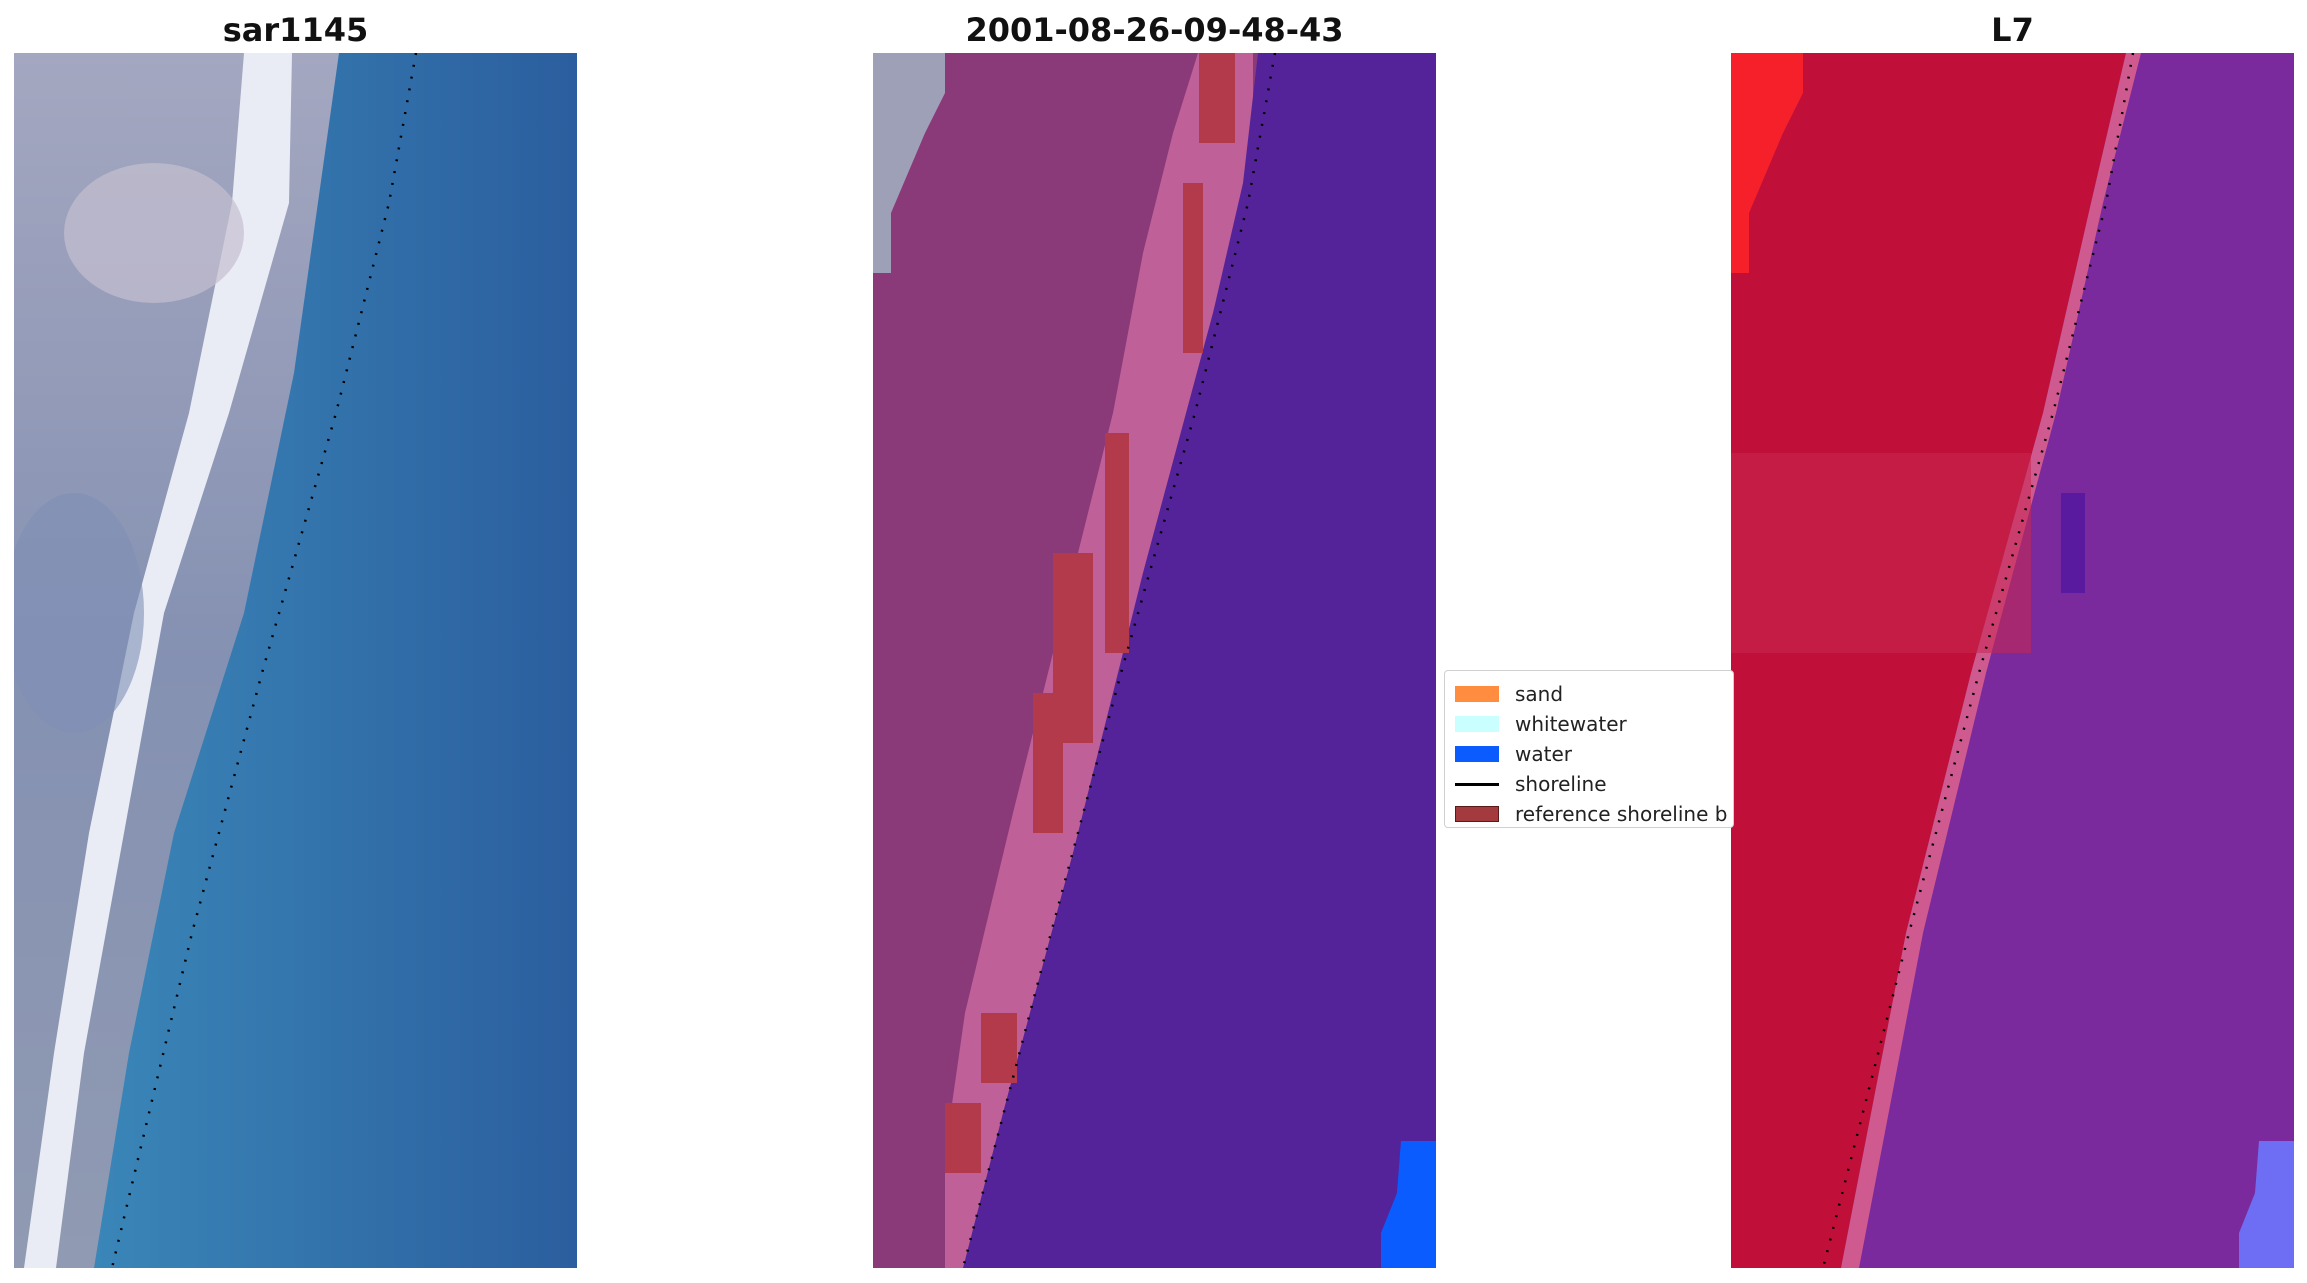 Image resolution: width=2307 pixels, height=1283 pixels. What do you see at coordinates (1767, 163) in the screenshot?
I see `l7-bright-land` at bounding box center [1767, 163].